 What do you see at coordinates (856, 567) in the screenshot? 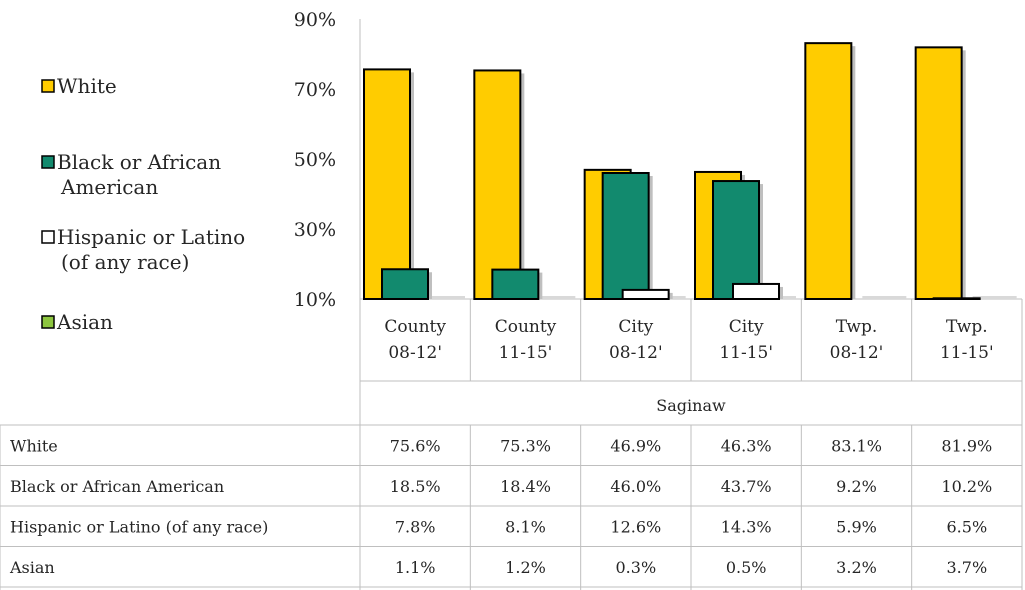
I see `table-cell: 3.2%` at bounding box center [856, 567].